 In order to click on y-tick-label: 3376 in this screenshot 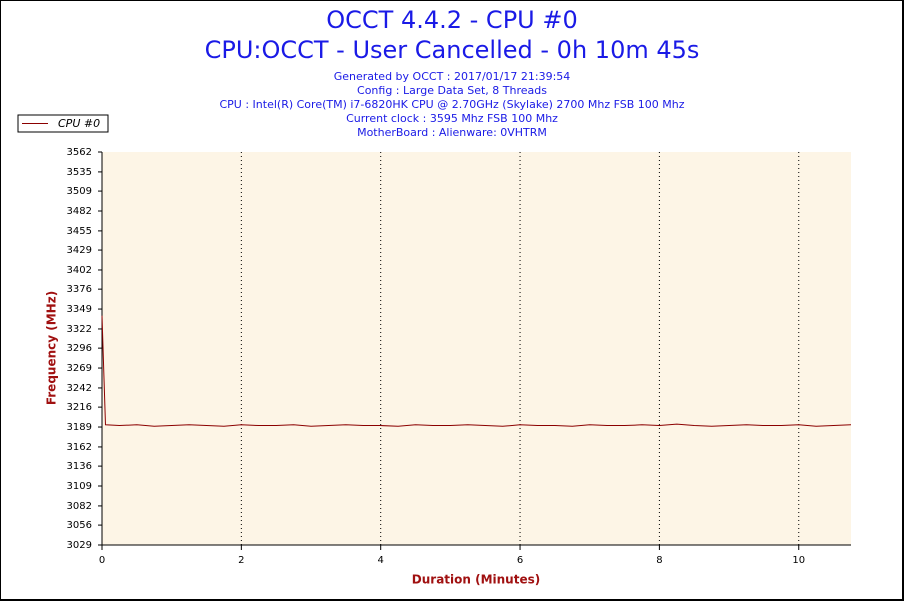, I will do `click(79, 289)`.